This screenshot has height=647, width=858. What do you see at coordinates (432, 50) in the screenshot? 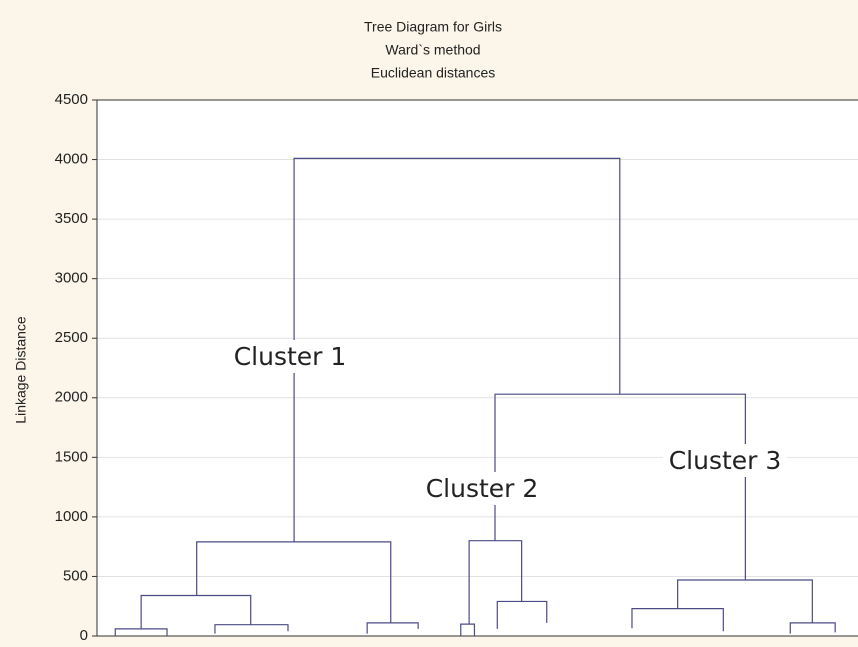
I see `chart-subtitle: Ward`s method` at bounding box center [432, 50].